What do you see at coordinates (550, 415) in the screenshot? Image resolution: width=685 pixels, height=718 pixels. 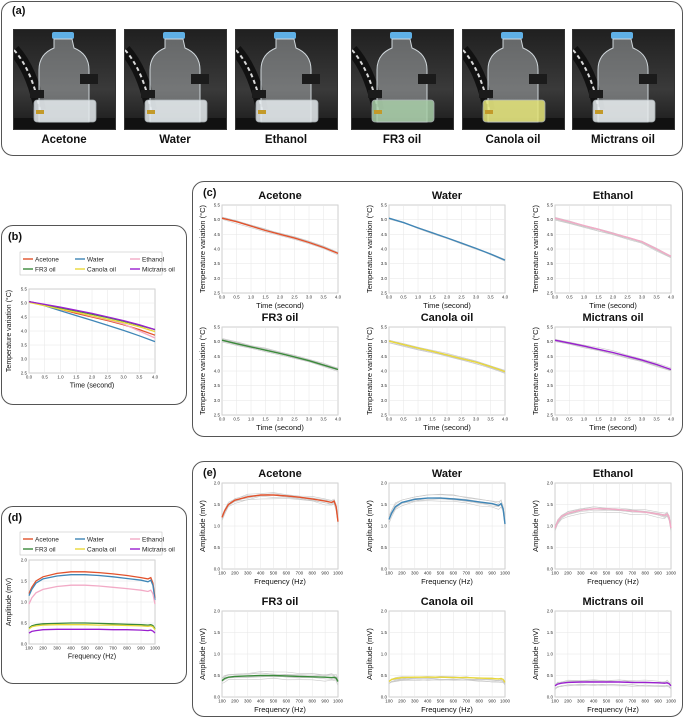 I see `y-tick-label: 2.5` at bounding box center [550, 415].